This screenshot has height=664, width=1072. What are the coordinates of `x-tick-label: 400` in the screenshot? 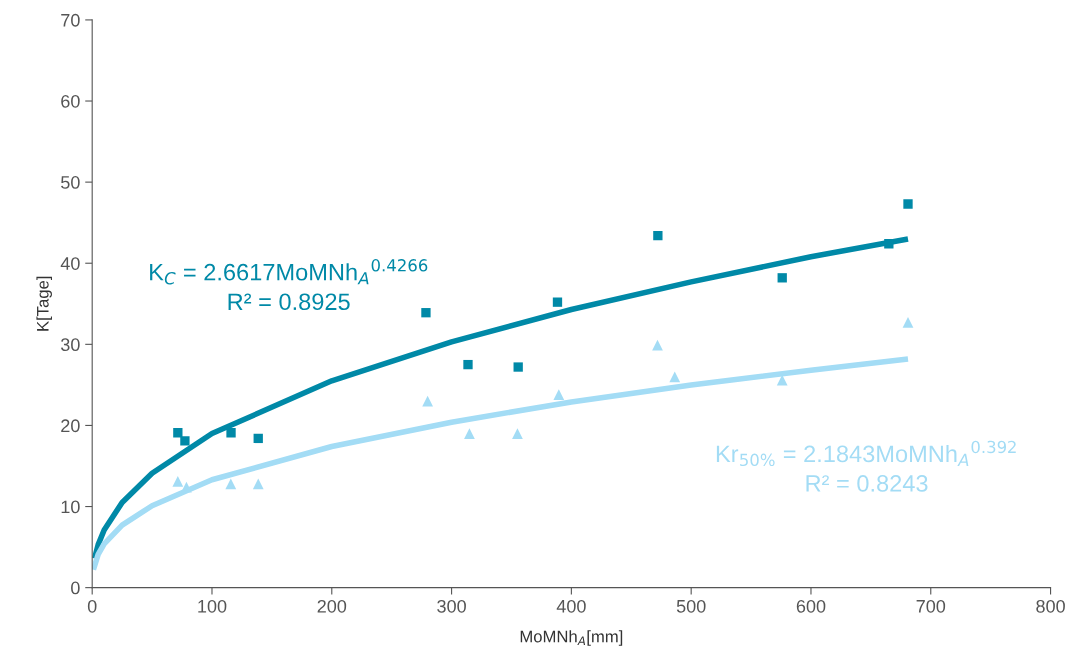 It's located at (571, 606).